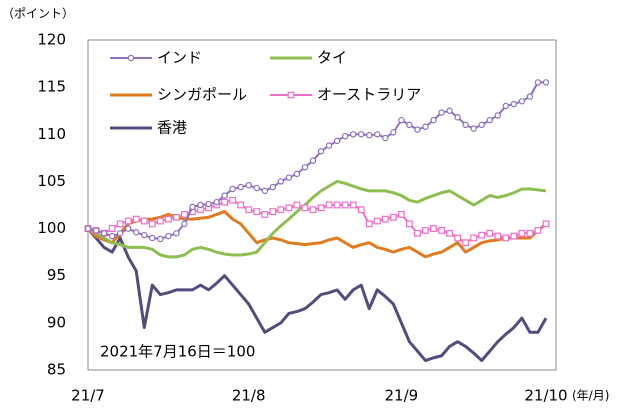  What do you see at coordinates (249, 396) in the screenshot?
I see `x-tick-label: 21/8` at bounding box center [249, 396].